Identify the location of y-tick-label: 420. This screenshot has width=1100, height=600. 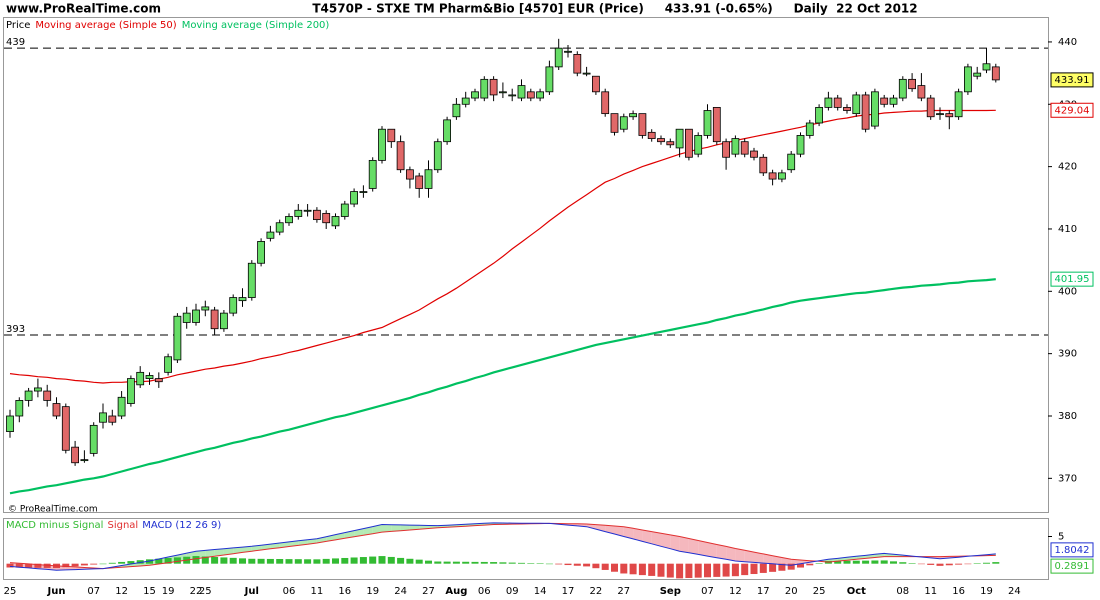
(1067, 167).